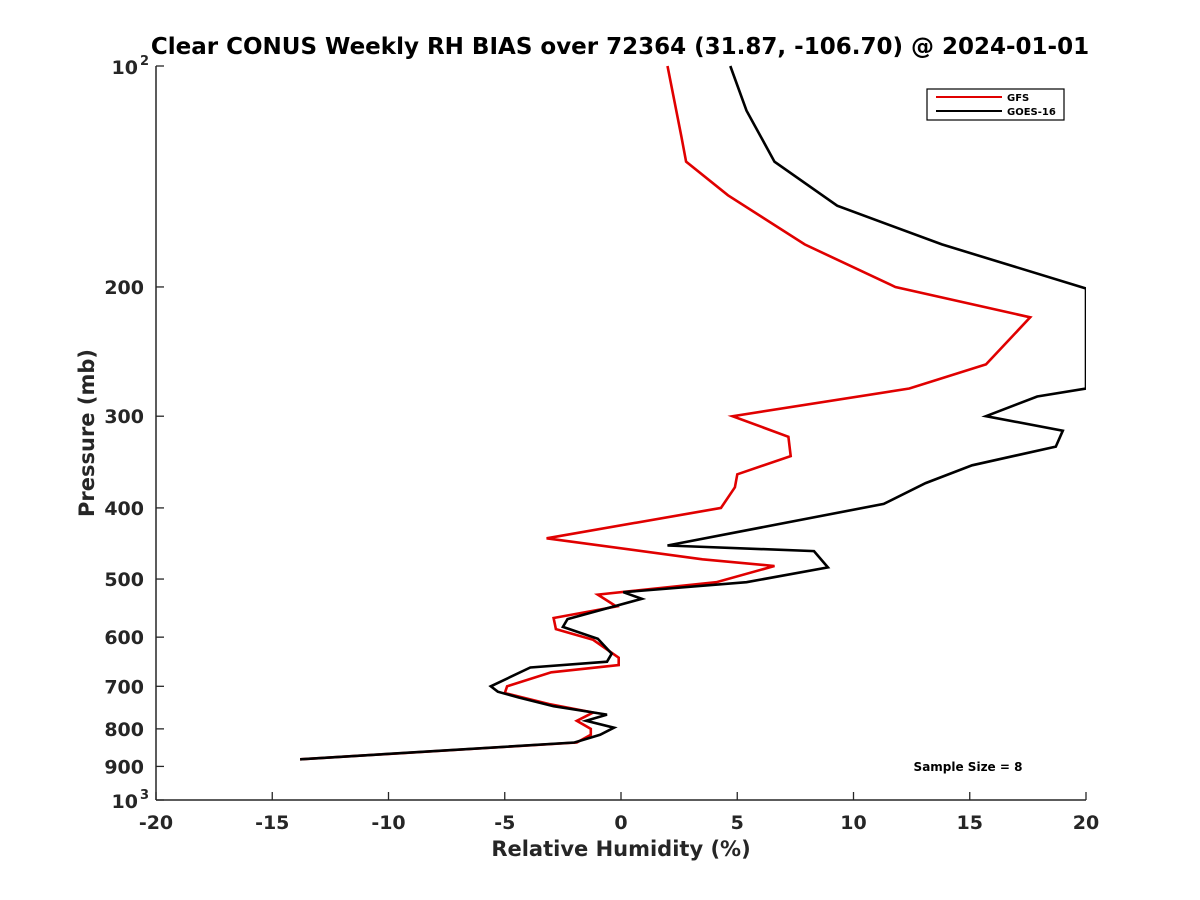  What do you see at coordinates (272, 823) in the screenshot?
I see `x-tick-label: -15` at bounding box center [272, 823].